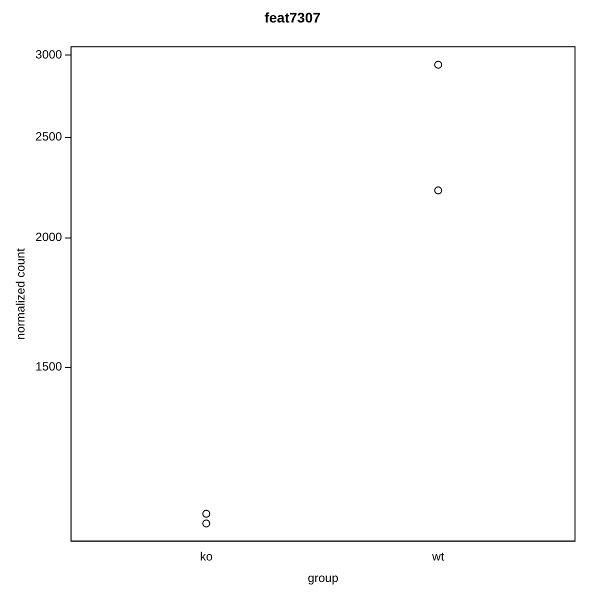 The width and height of the screenshot is (600, 600). I want to click on chart-title: feat7307, so click(292, 17).